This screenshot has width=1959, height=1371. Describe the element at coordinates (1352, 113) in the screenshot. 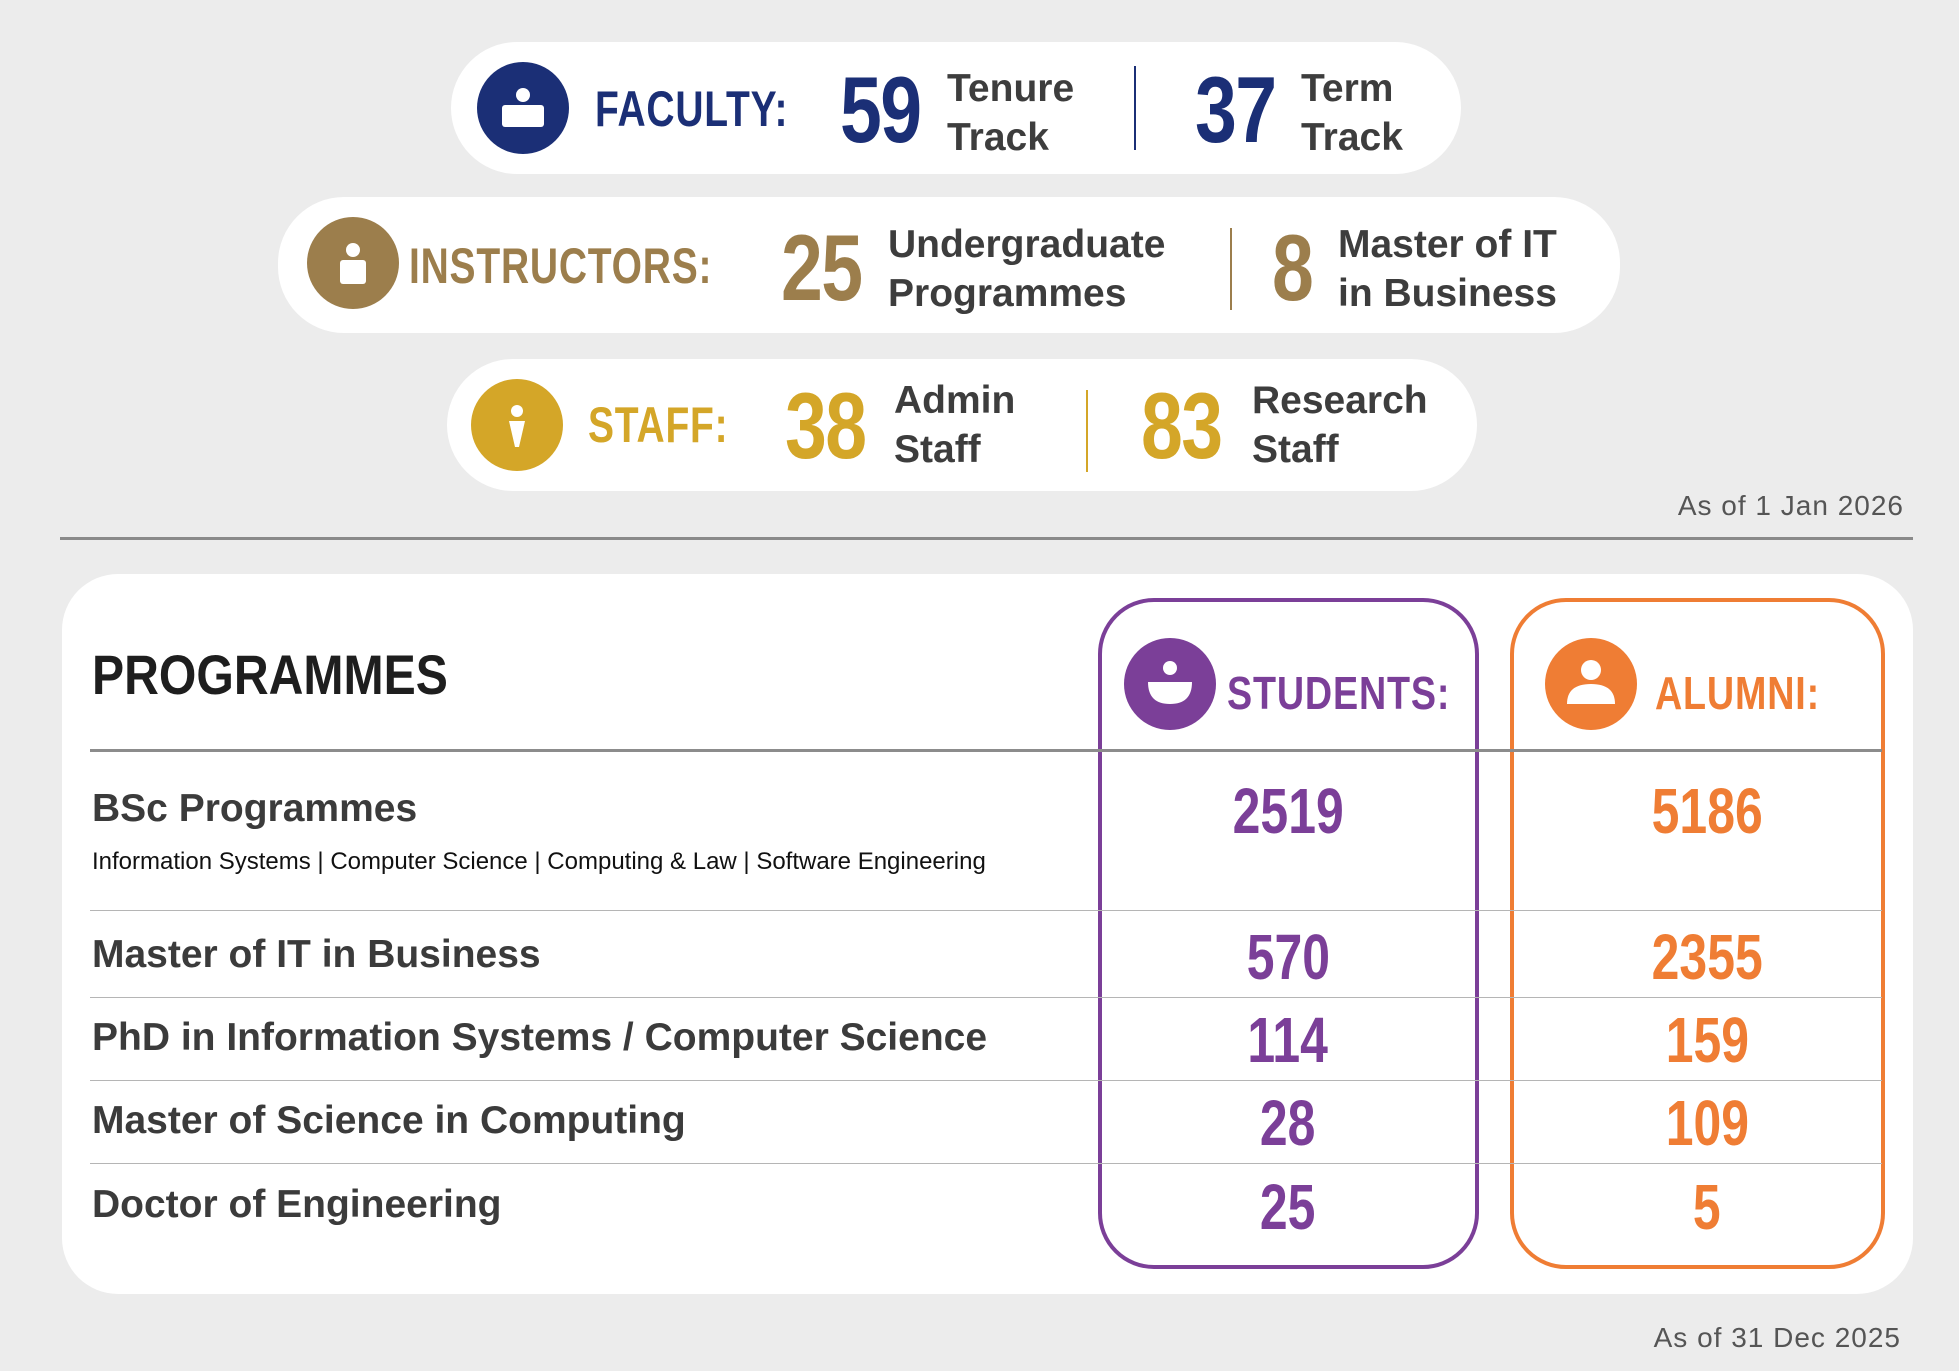

I see `faculty-term-desc: Term Track` at that location.